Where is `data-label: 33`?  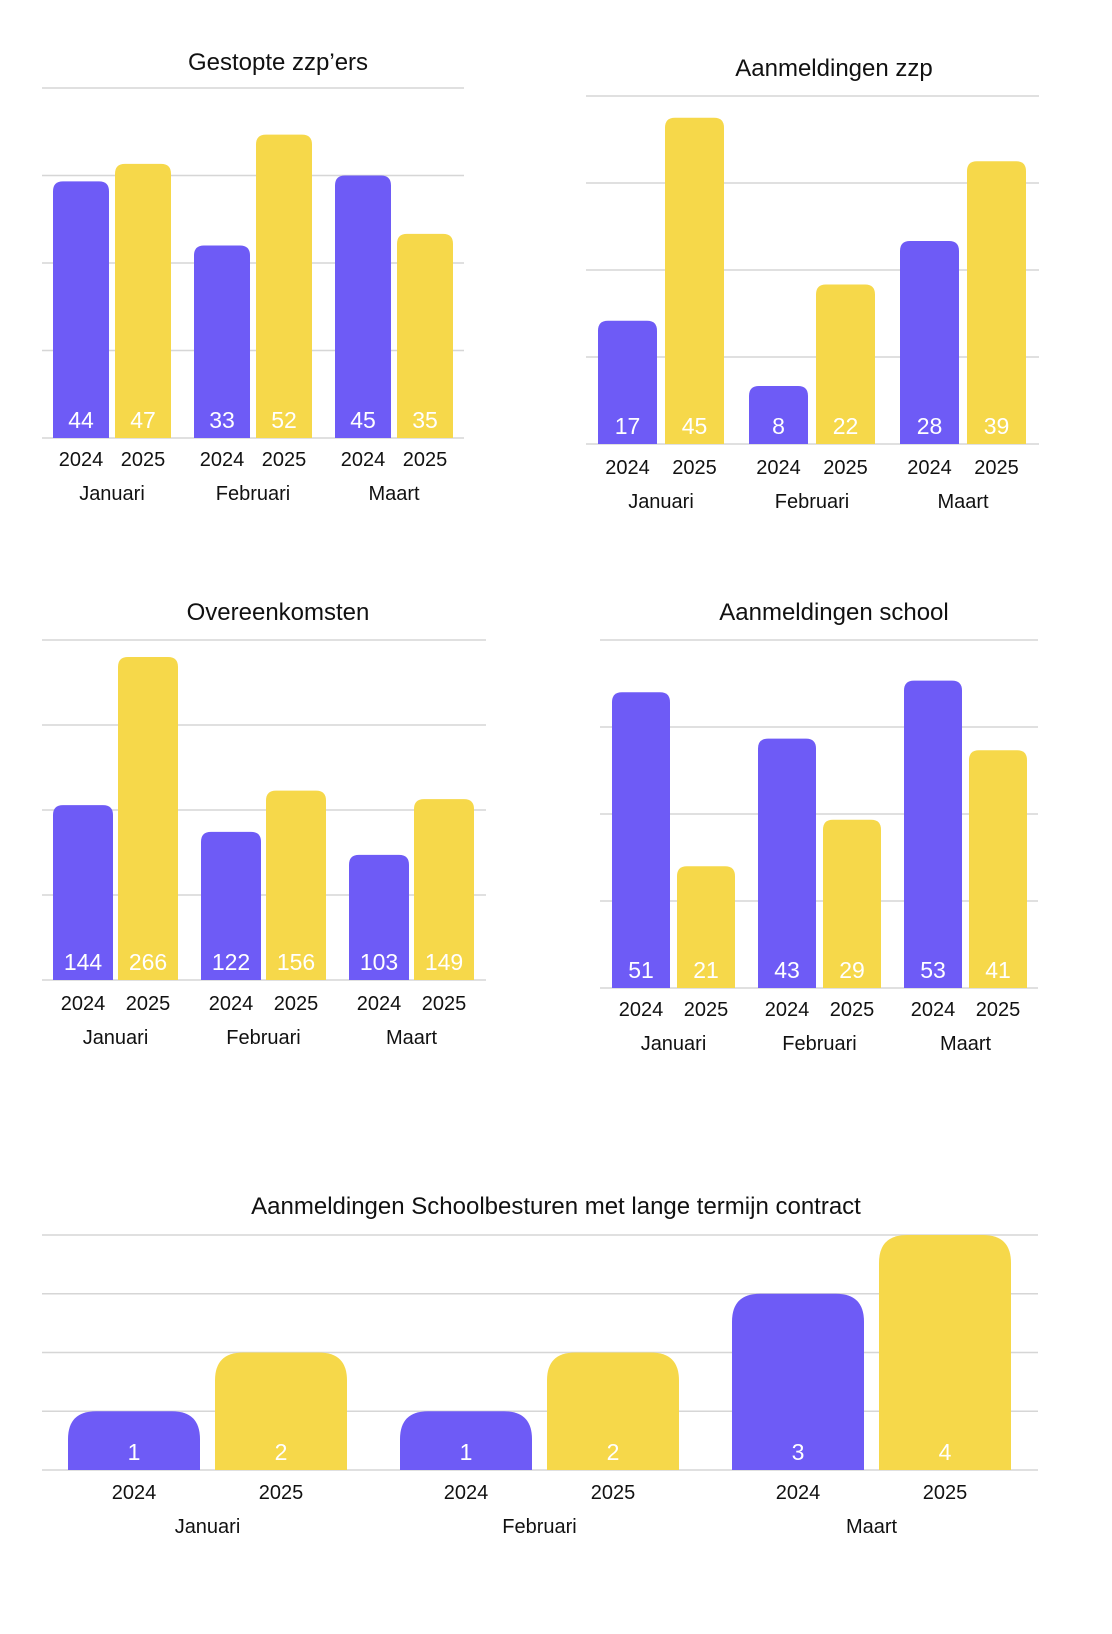
data-label: 33 is located at coordinates (222, 420).